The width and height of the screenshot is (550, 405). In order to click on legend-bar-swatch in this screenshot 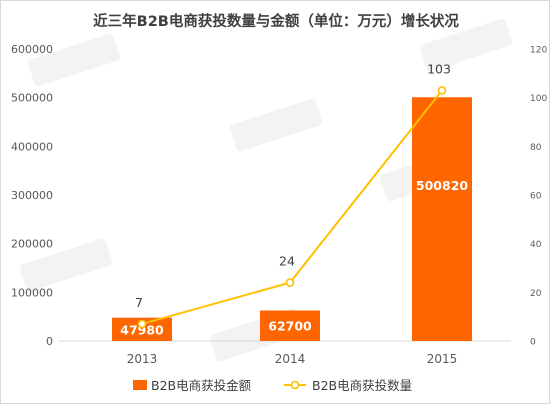, I will do `click(140, 385)`.